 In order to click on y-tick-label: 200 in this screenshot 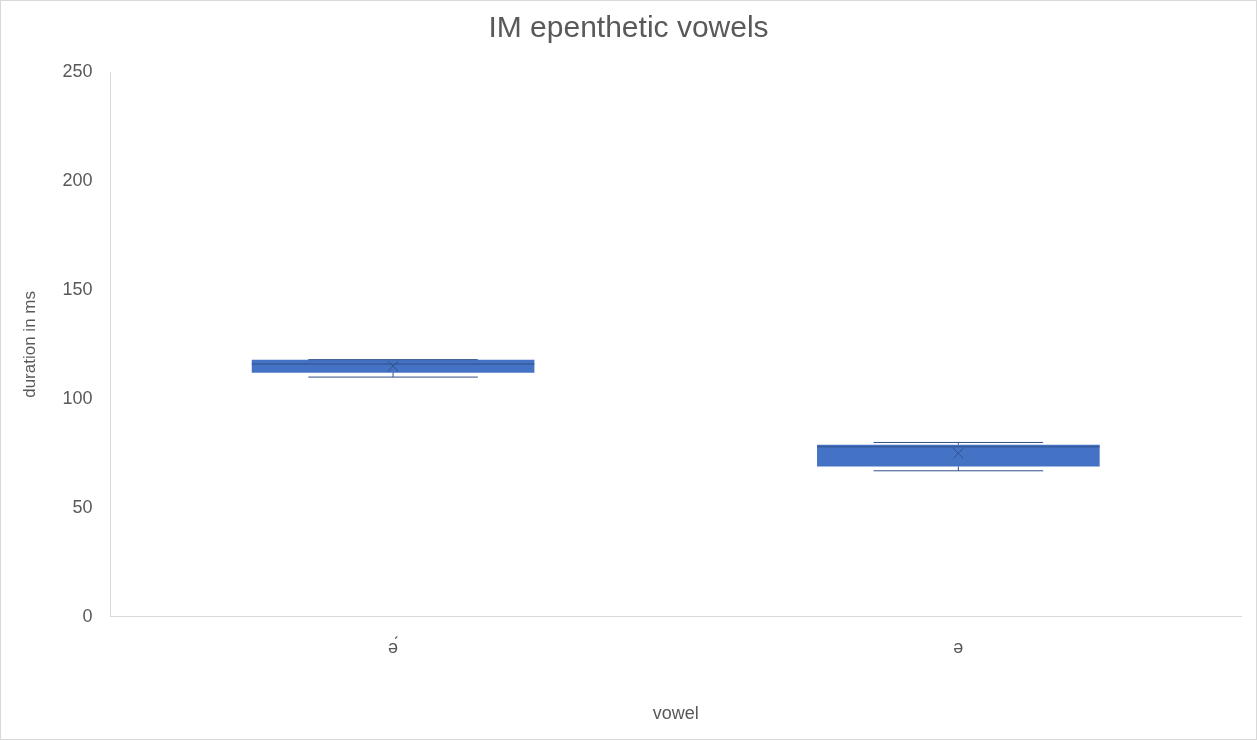, I will do `click(77, 179)`.